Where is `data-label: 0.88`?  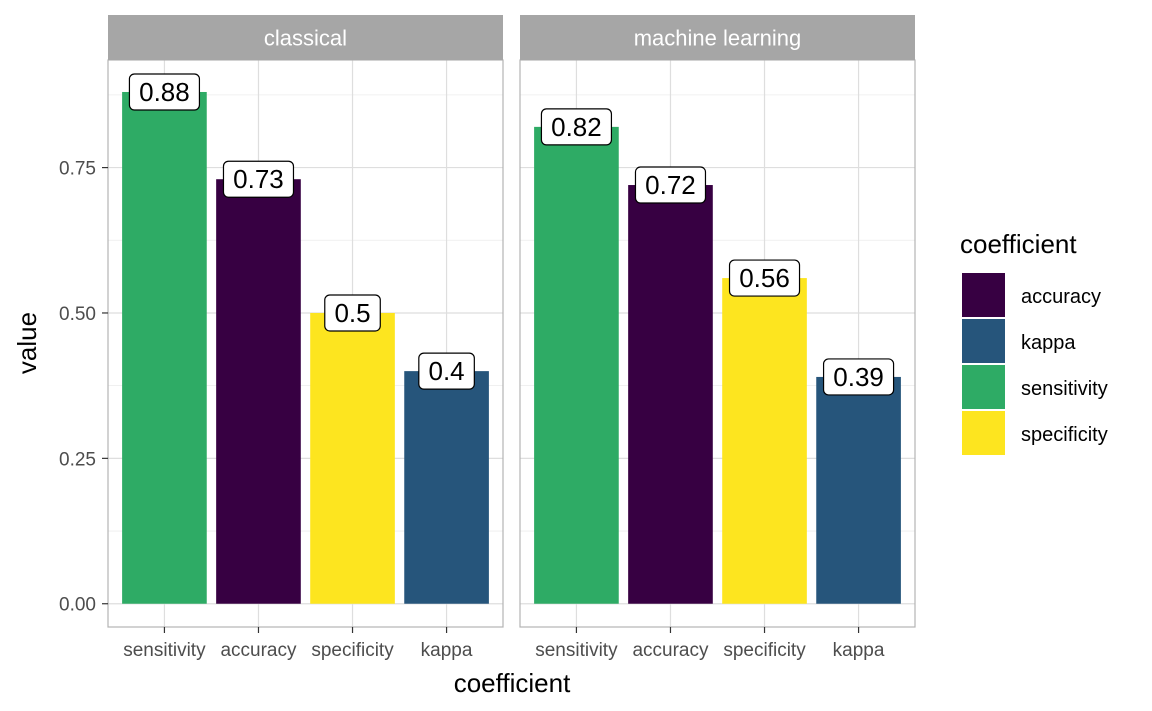
data-label: 0.88 is located at coordinates (164, 92).